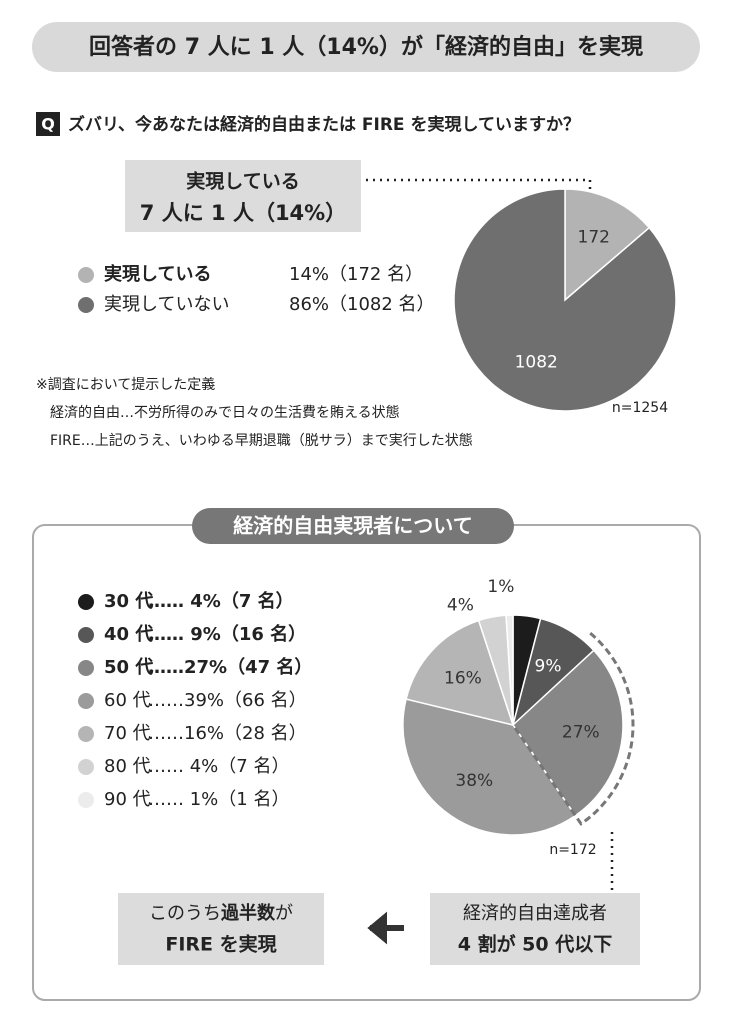 The height and width of the screenshot is (1028, 733). What do you see at coordinates (385, 928) in the screenshot?
I see `arrow` at bounding box center [385, 928].